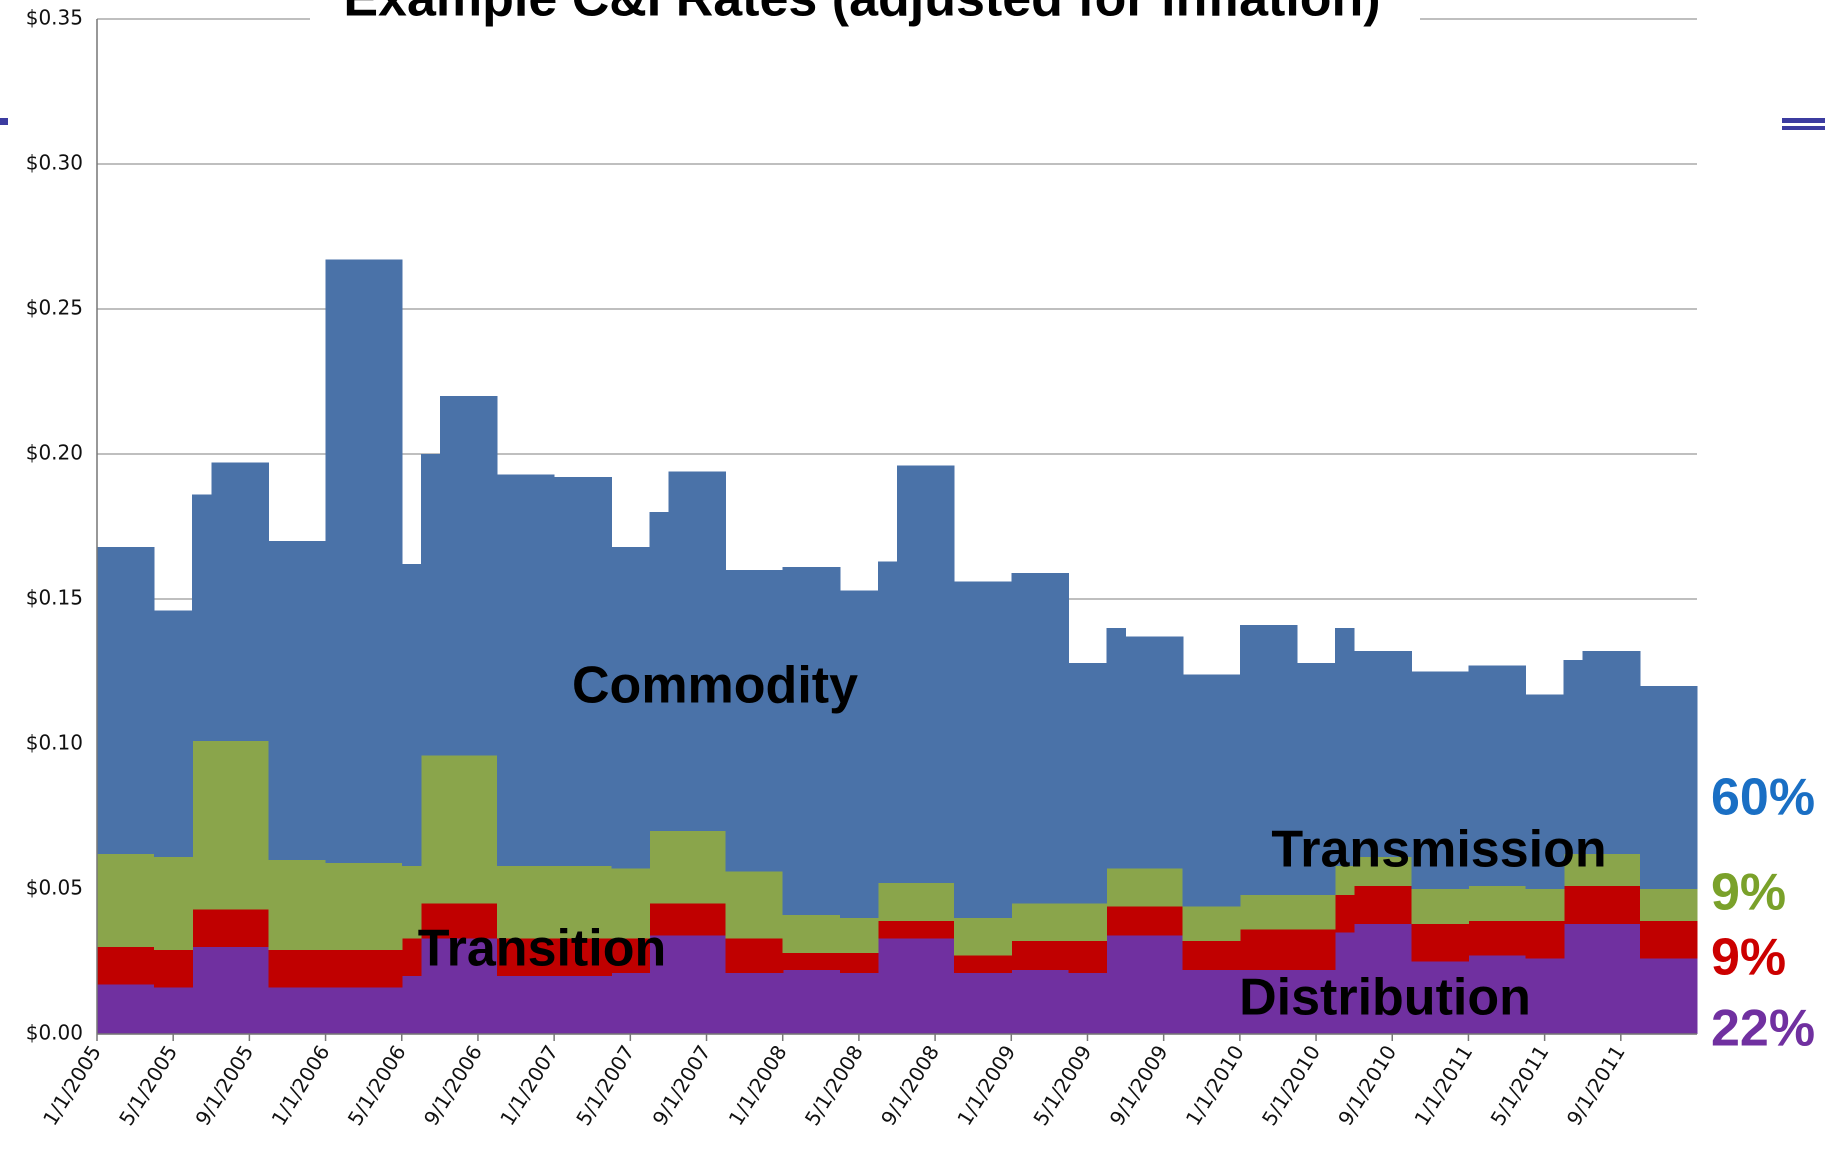 The width and height of the screenshot is (1825, 1158). I want to click on series-label: Commodity, so click(715, 686).